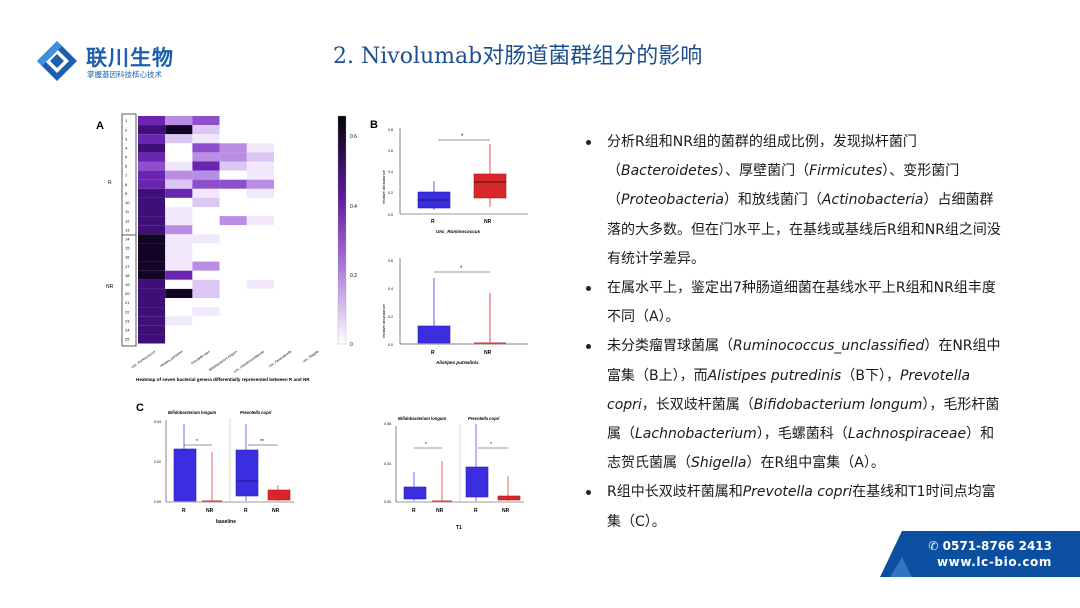  Describe the element at coordinates (200, 357) in the screenshot. I see `heatmap-col-label: Prevotella copri` at that location.